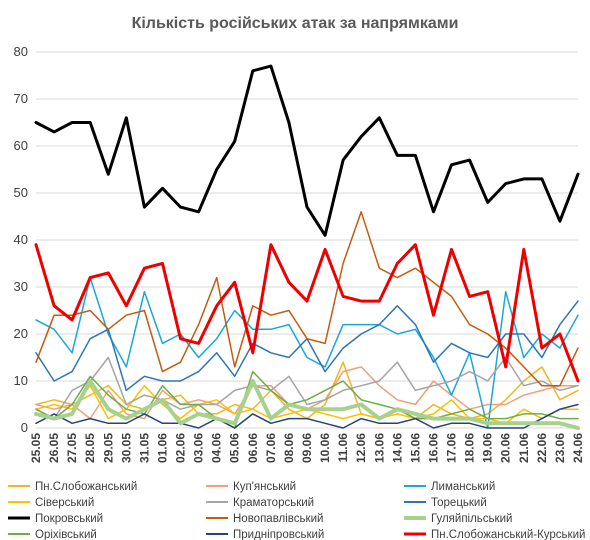  I want to click on y-tick-label: 80, so click(21, 51).